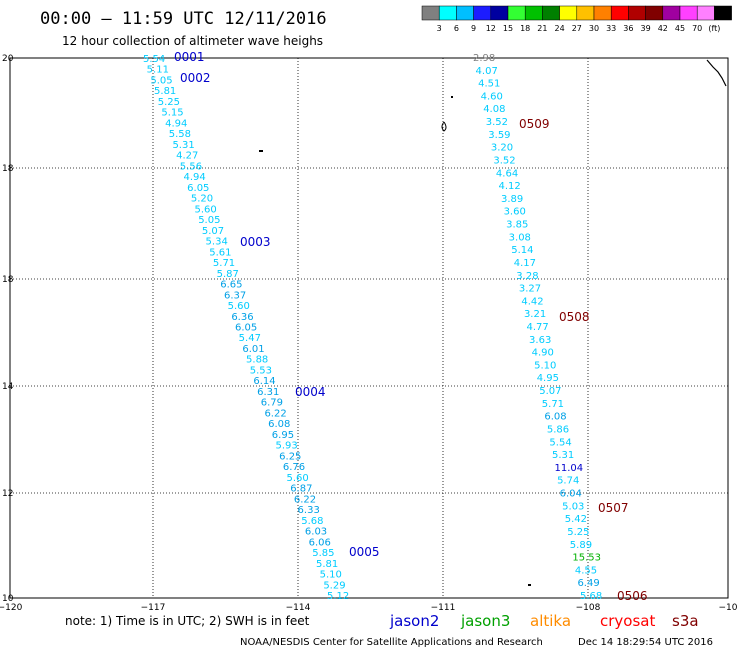 This screenshot has height=650, width=740. Describe the element at coordinates (611, 28) in the screenshot. I see `scale-label: 33` at that location.